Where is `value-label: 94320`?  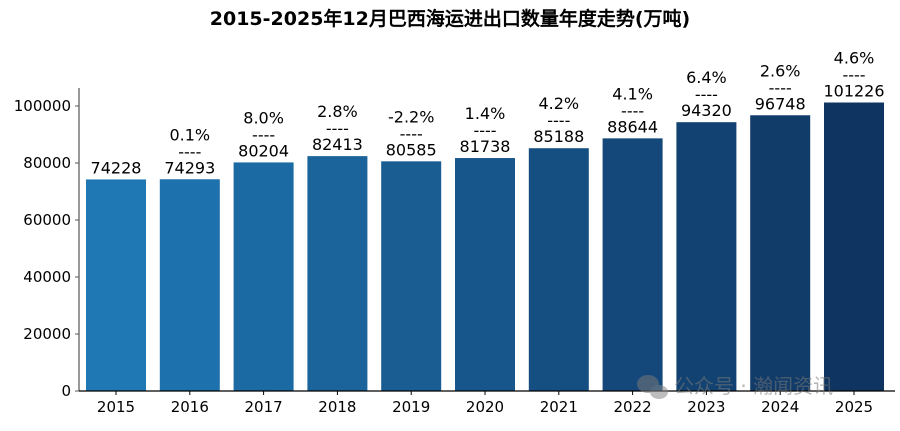
value-label: 94320 is located at coordinates (706, 110).